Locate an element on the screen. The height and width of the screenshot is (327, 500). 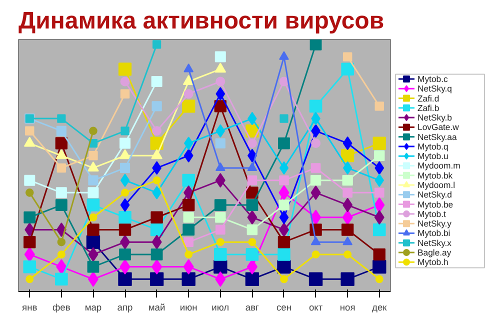
legend-label: NetSky.y is located at coordinates (435, 223).